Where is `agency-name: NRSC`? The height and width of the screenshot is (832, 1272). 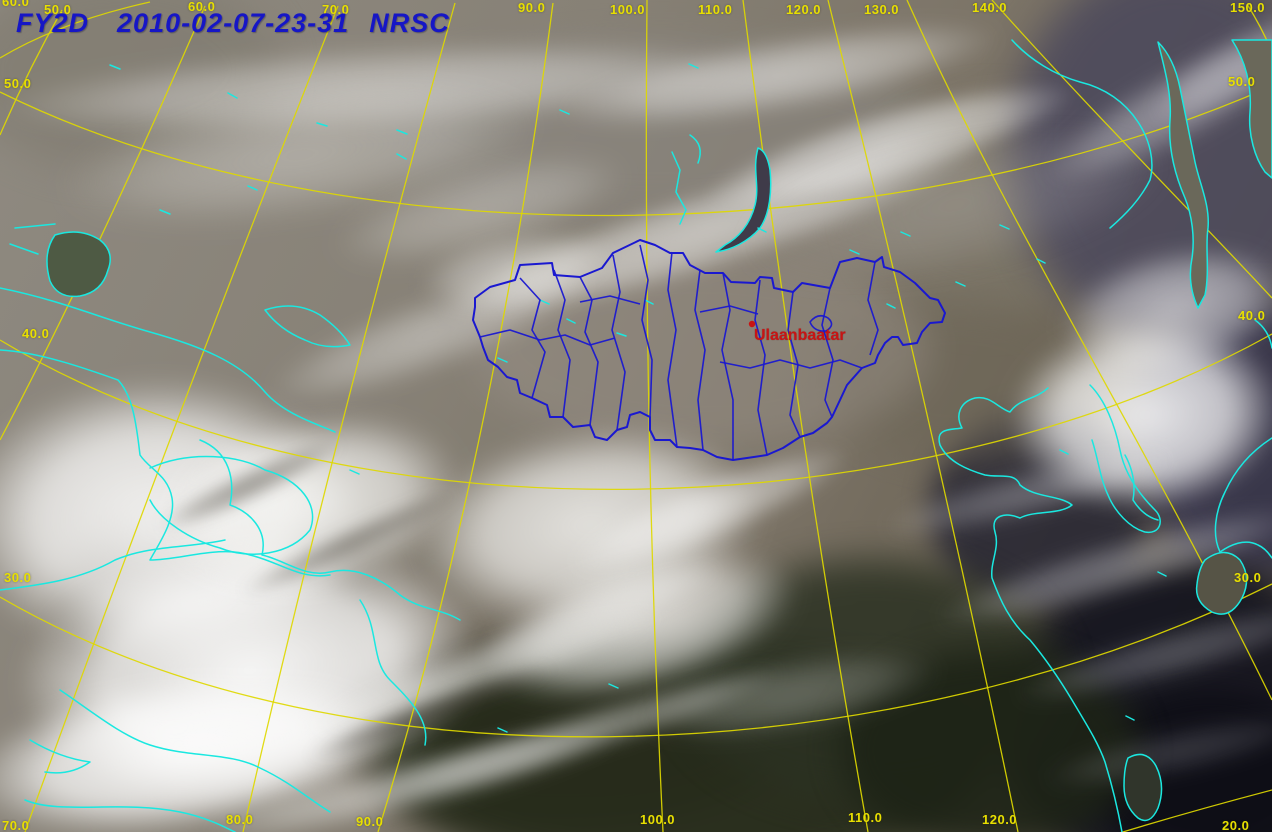 agency-name: NRSC is located at coordinates (409, 23).